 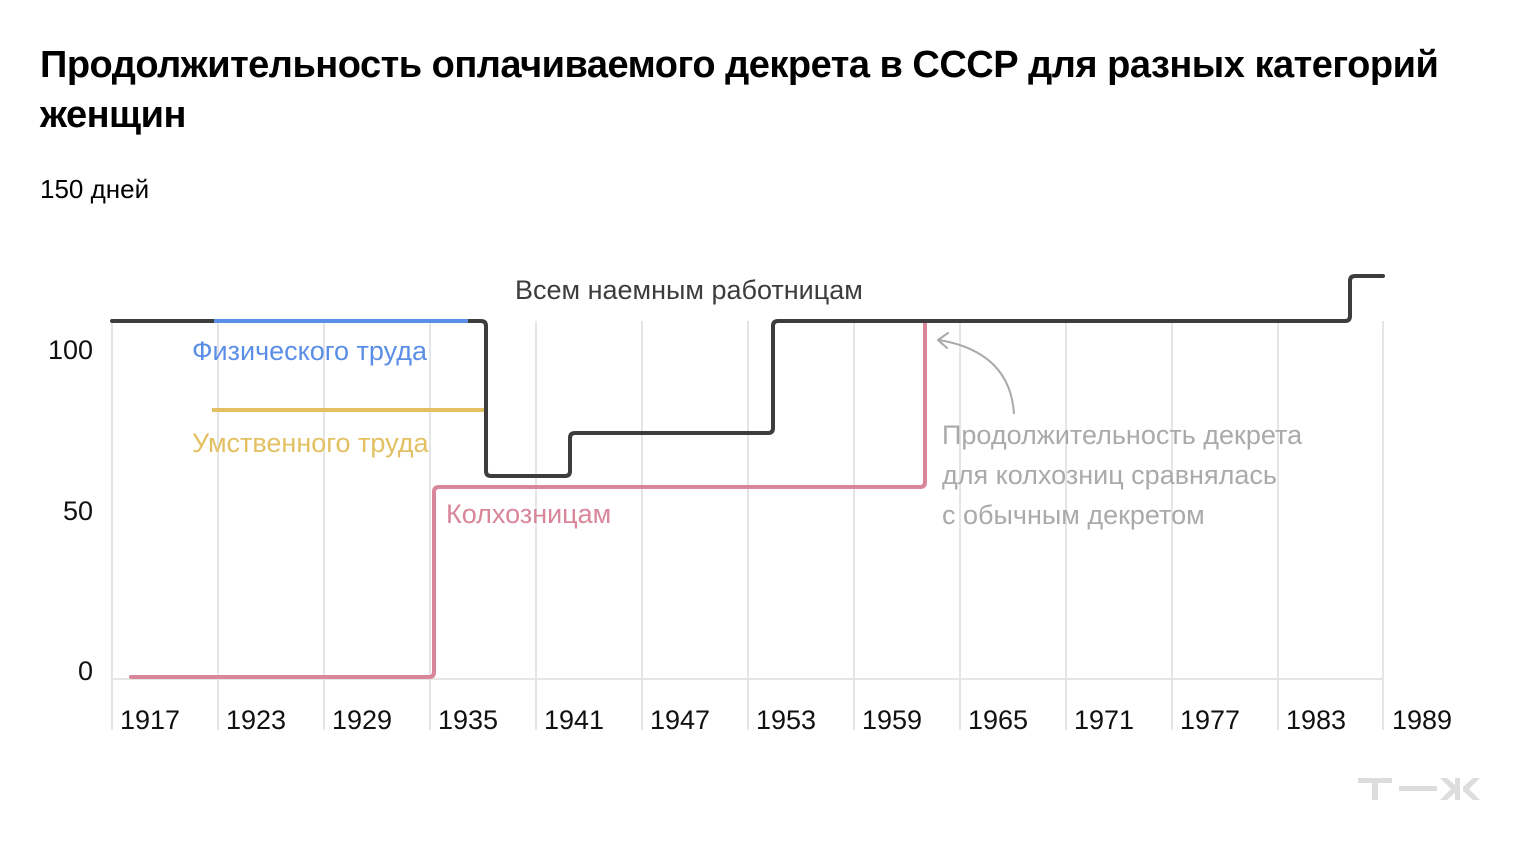 What do you see at coordinates (574, 720) in the screenshot?
I see `x-tick: 1941` at bounding box center [574, 720].